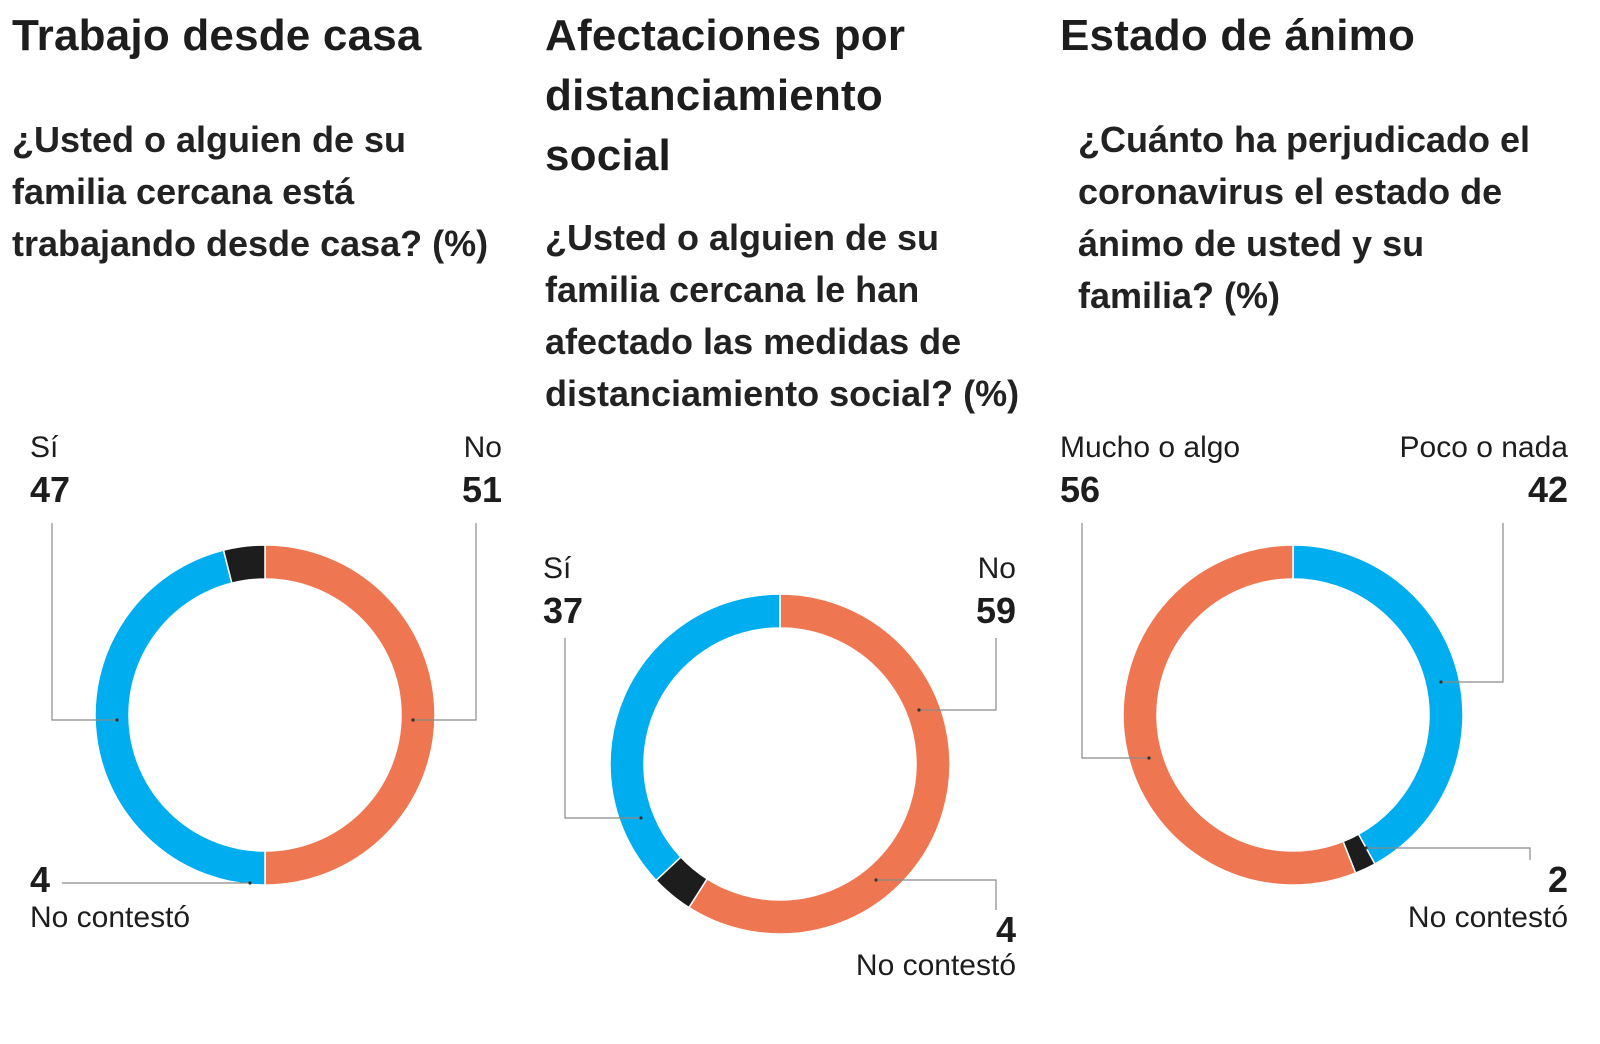  Describe the element at coordinates (481, 489) in the screenshot. I see `value-no: 51` at that location.